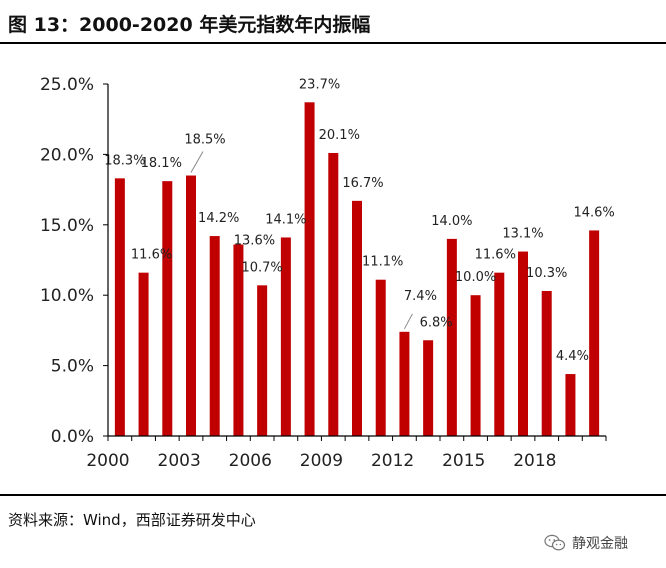 This screenshot has height=568, width=666. What do you see at coordinates (451, 221) in the screenshot?
I see `data-label-2014: 14.0%` at bounding box center [451, 221].